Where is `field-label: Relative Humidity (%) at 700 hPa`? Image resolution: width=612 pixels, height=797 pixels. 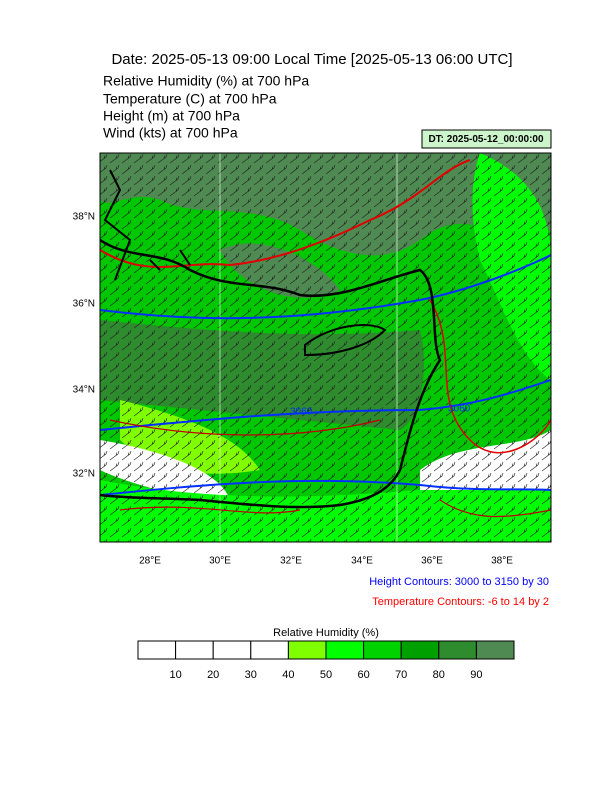 field-label: Relative Humidity (%) at 700 hPa is located at coordinates (206, 81).